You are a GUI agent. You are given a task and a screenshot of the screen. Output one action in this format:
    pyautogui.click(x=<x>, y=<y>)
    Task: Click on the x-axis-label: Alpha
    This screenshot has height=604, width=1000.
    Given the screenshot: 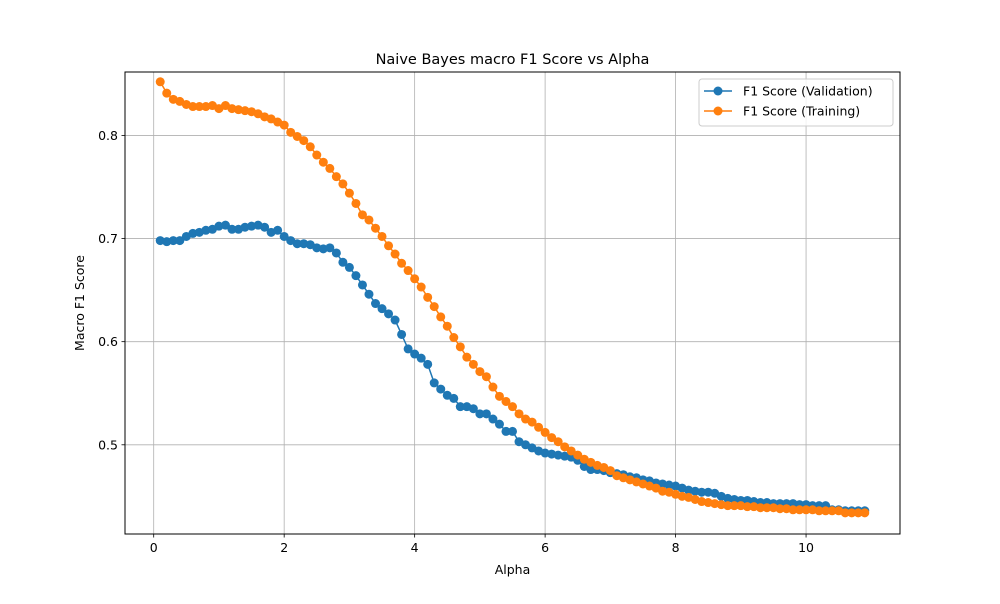 What is the action you would take?
    pyautogui.click(x=513, y=569)
    